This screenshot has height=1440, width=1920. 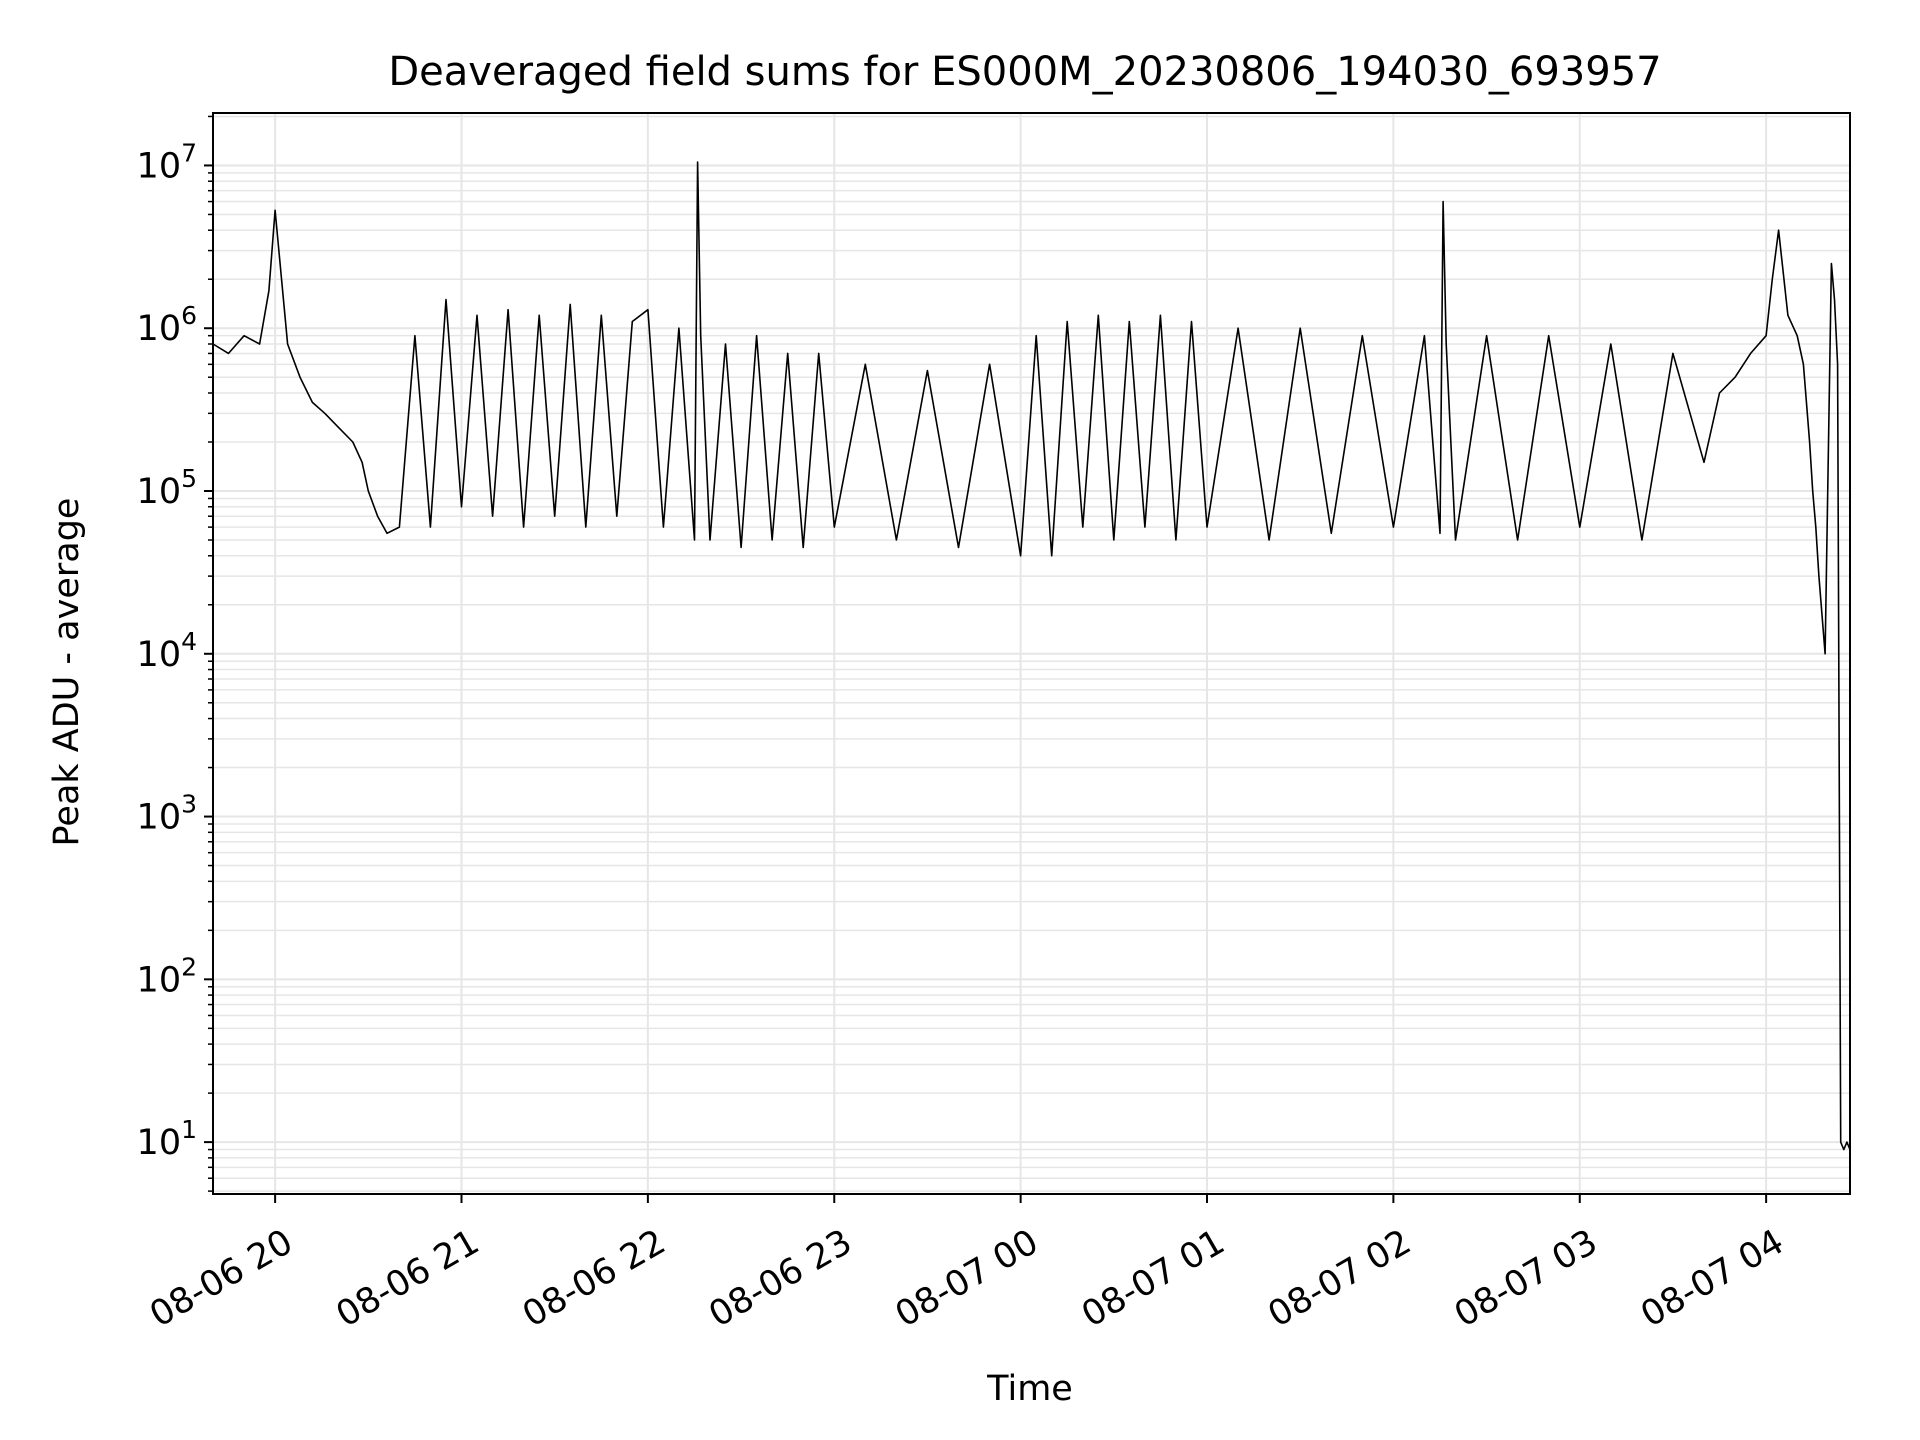 I want to click on y-tick-label: 10⁶, so click(x=167, y=325).